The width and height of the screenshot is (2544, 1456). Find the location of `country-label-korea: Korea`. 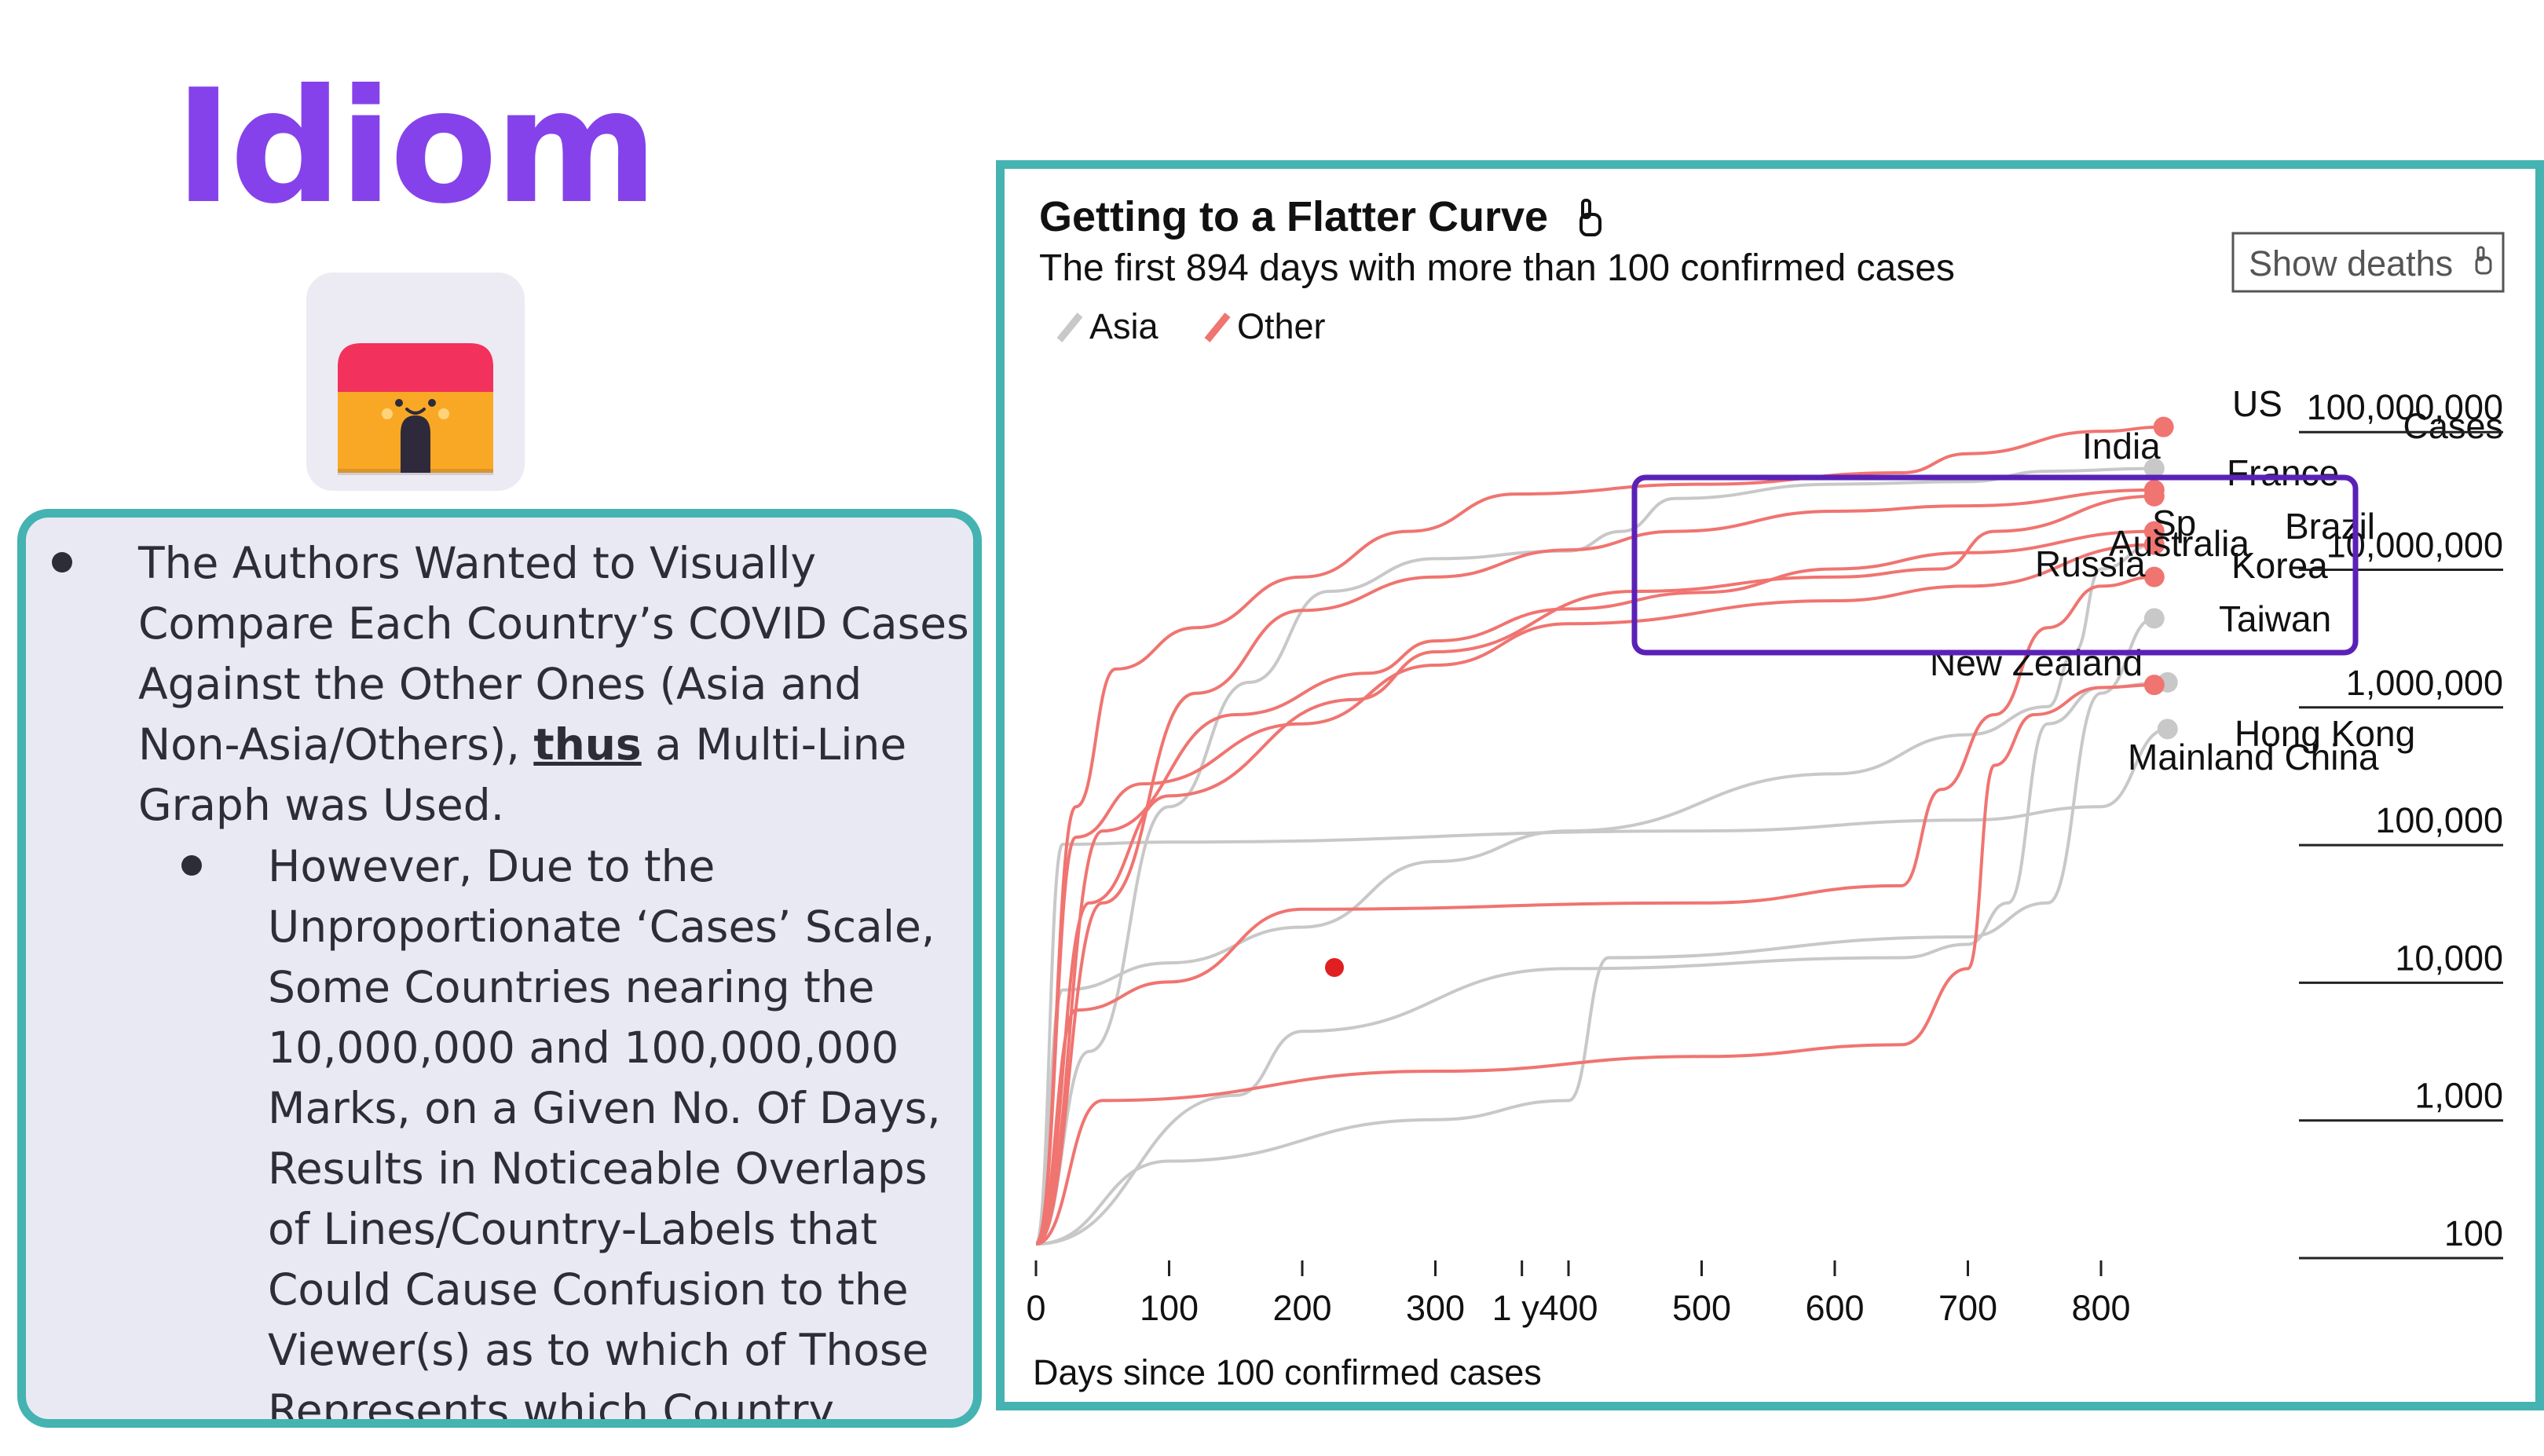

country-label-korea: Korea is located at coordinates (2279, 565).